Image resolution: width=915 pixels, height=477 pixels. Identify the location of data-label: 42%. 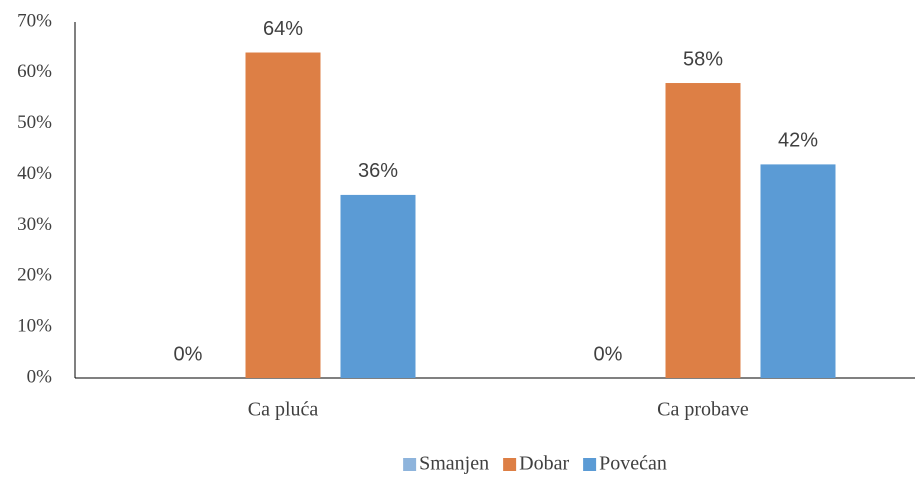
(798, 141).